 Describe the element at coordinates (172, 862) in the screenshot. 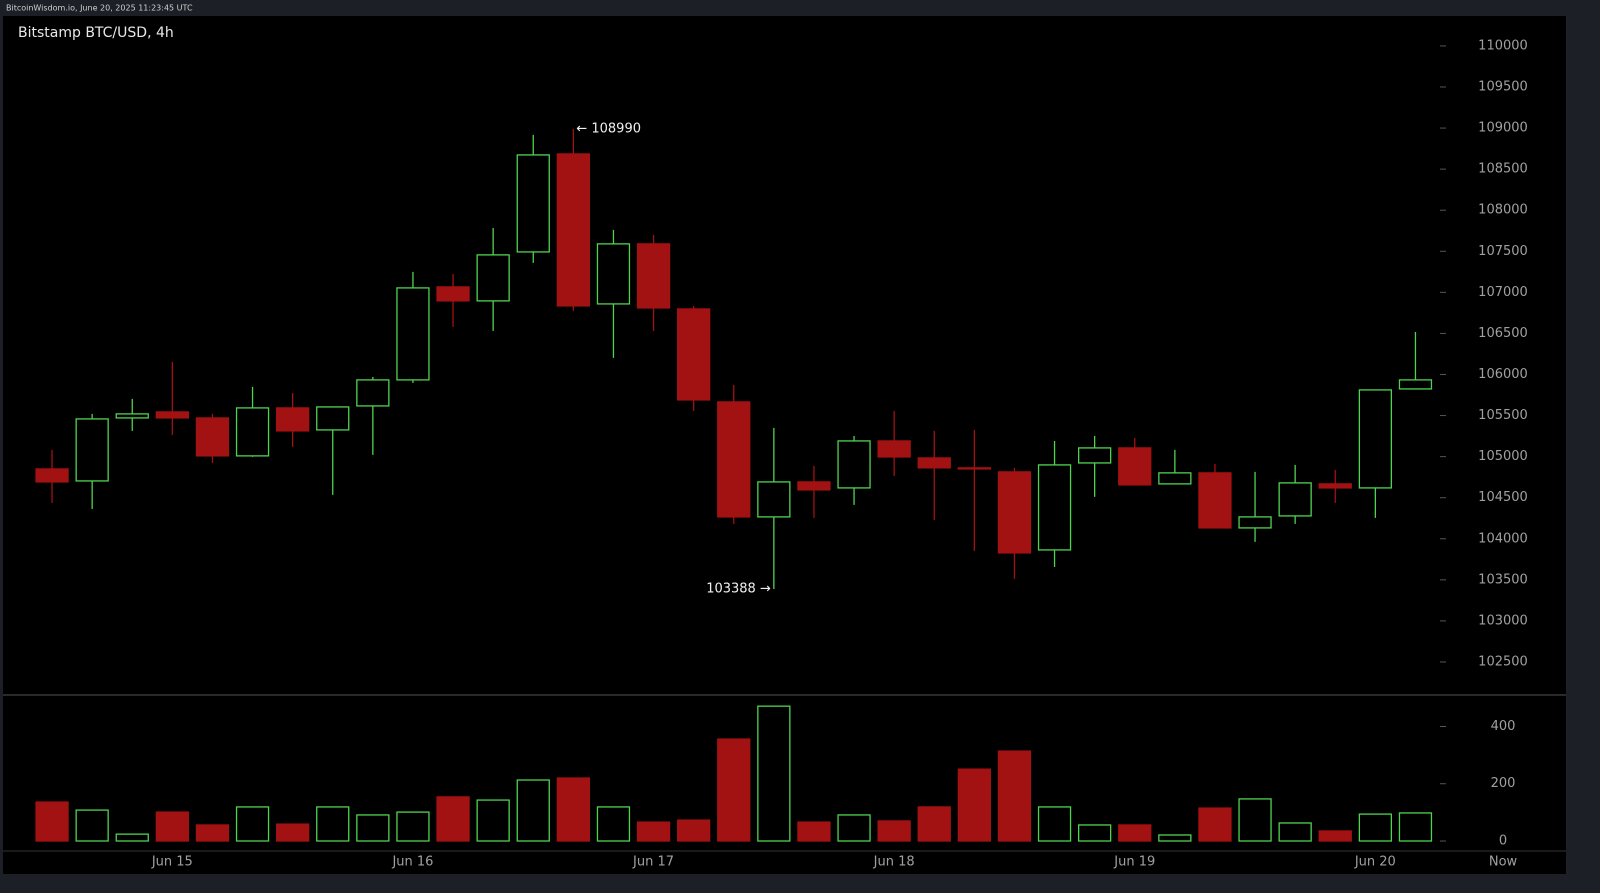

I see `x-tick-label: Jun 15` at that location.